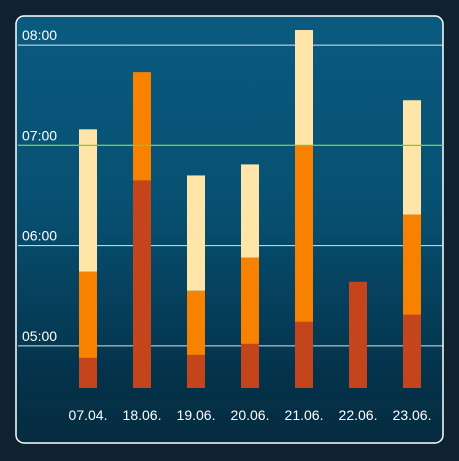 The image size is (459, 461). What do you see at coordinates (250, 415) in the screenshot?
I see `x-tick-label: 20.06.` at bounding box center [250, 415].